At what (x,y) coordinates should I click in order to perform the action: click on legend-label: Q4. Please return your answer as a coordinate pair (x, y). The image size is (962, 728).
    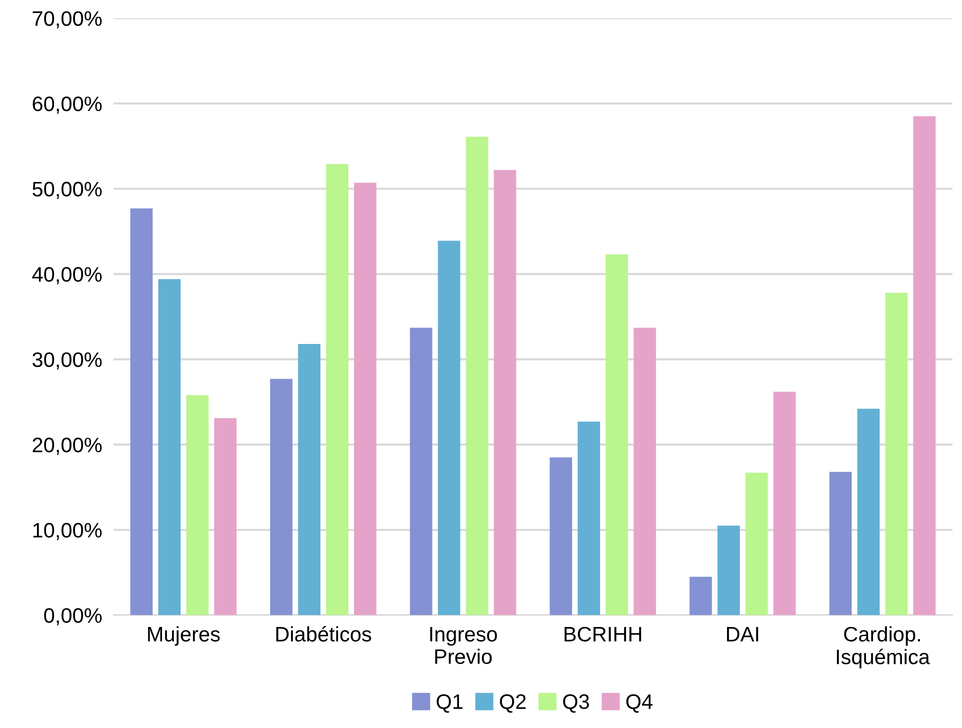
    Looking at the image, I should click on (639, 703).